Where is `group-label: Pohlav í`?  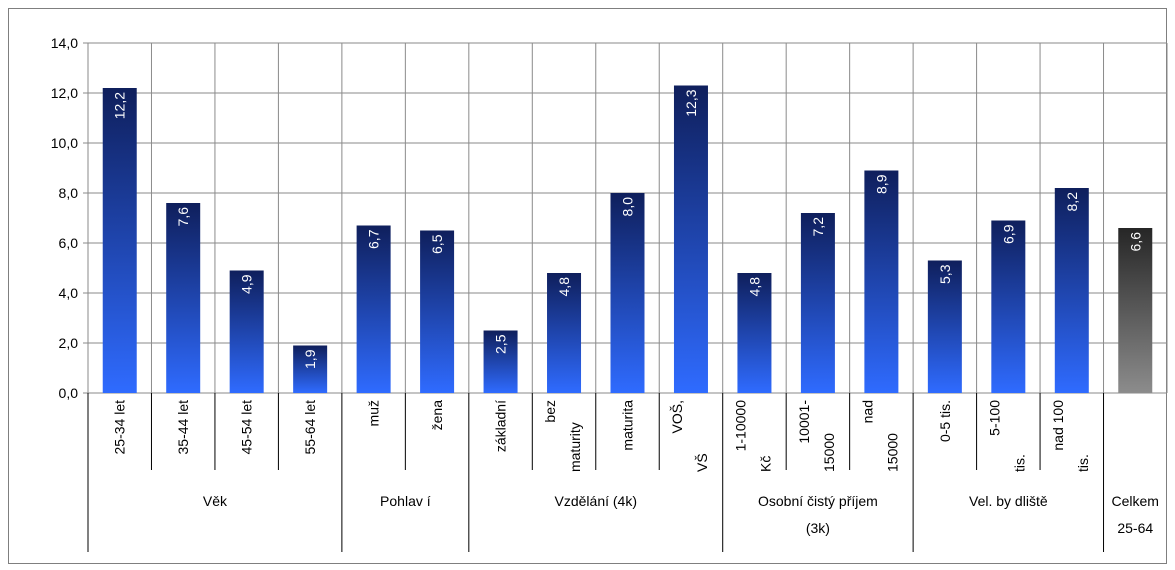 group-label: Pohlav í is located at coordinates (405, 501).